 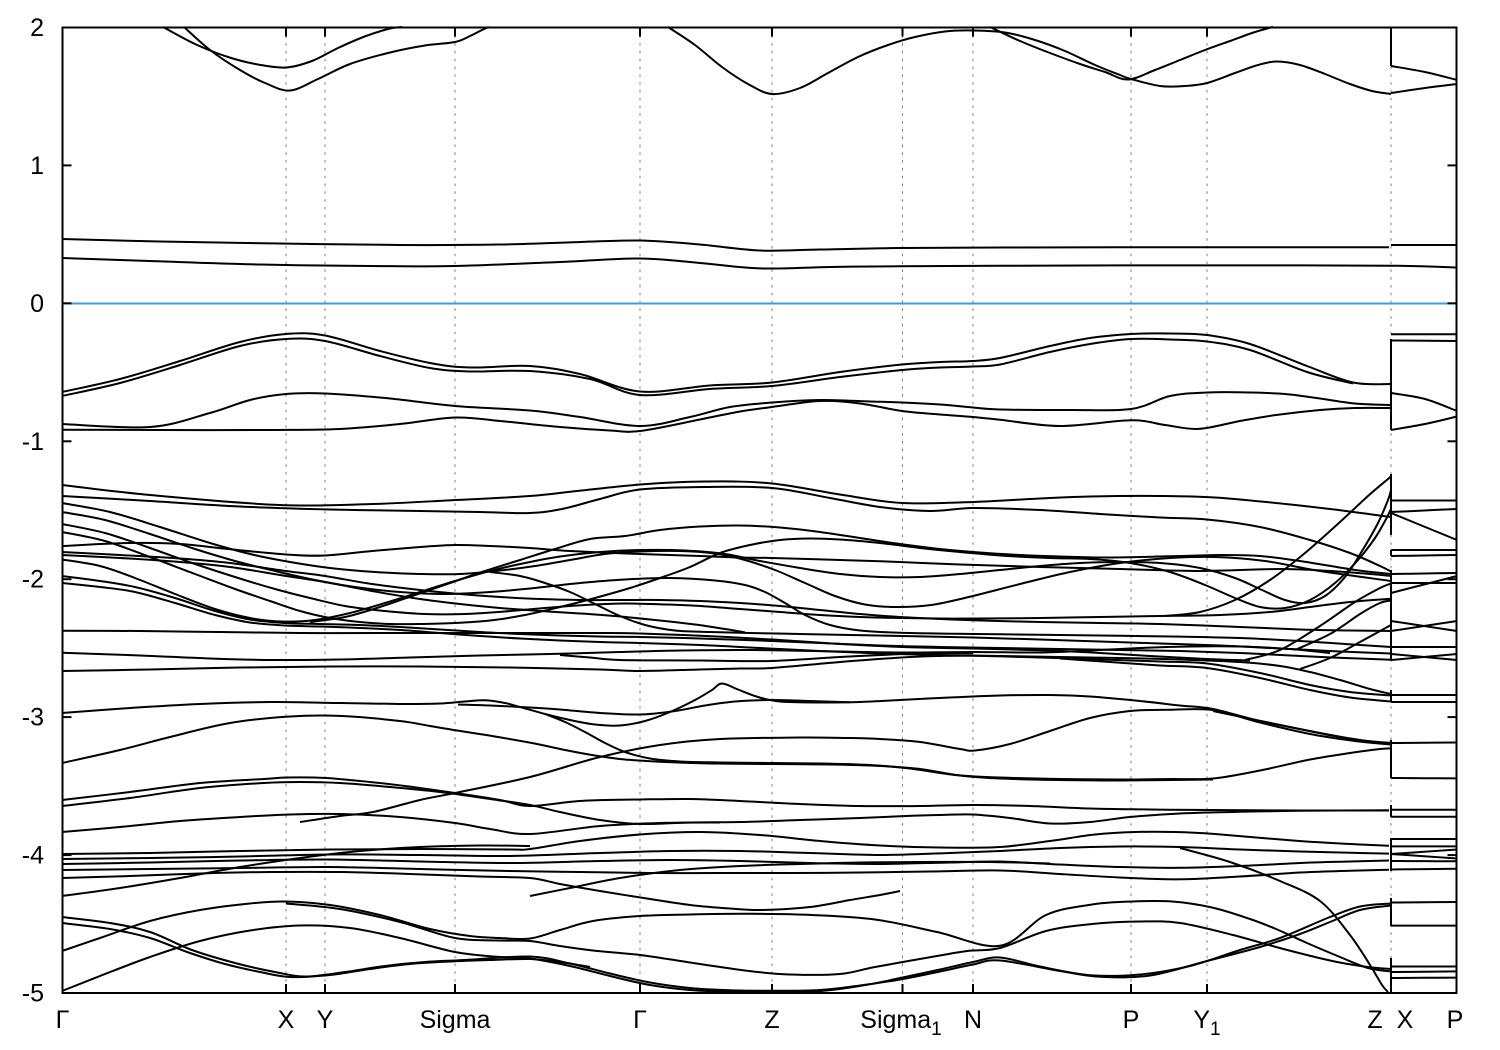 What do you see at coordinates (973, 1020) in the screenshot?
I see `svg-text: N` at bounding box center [973, 1020].